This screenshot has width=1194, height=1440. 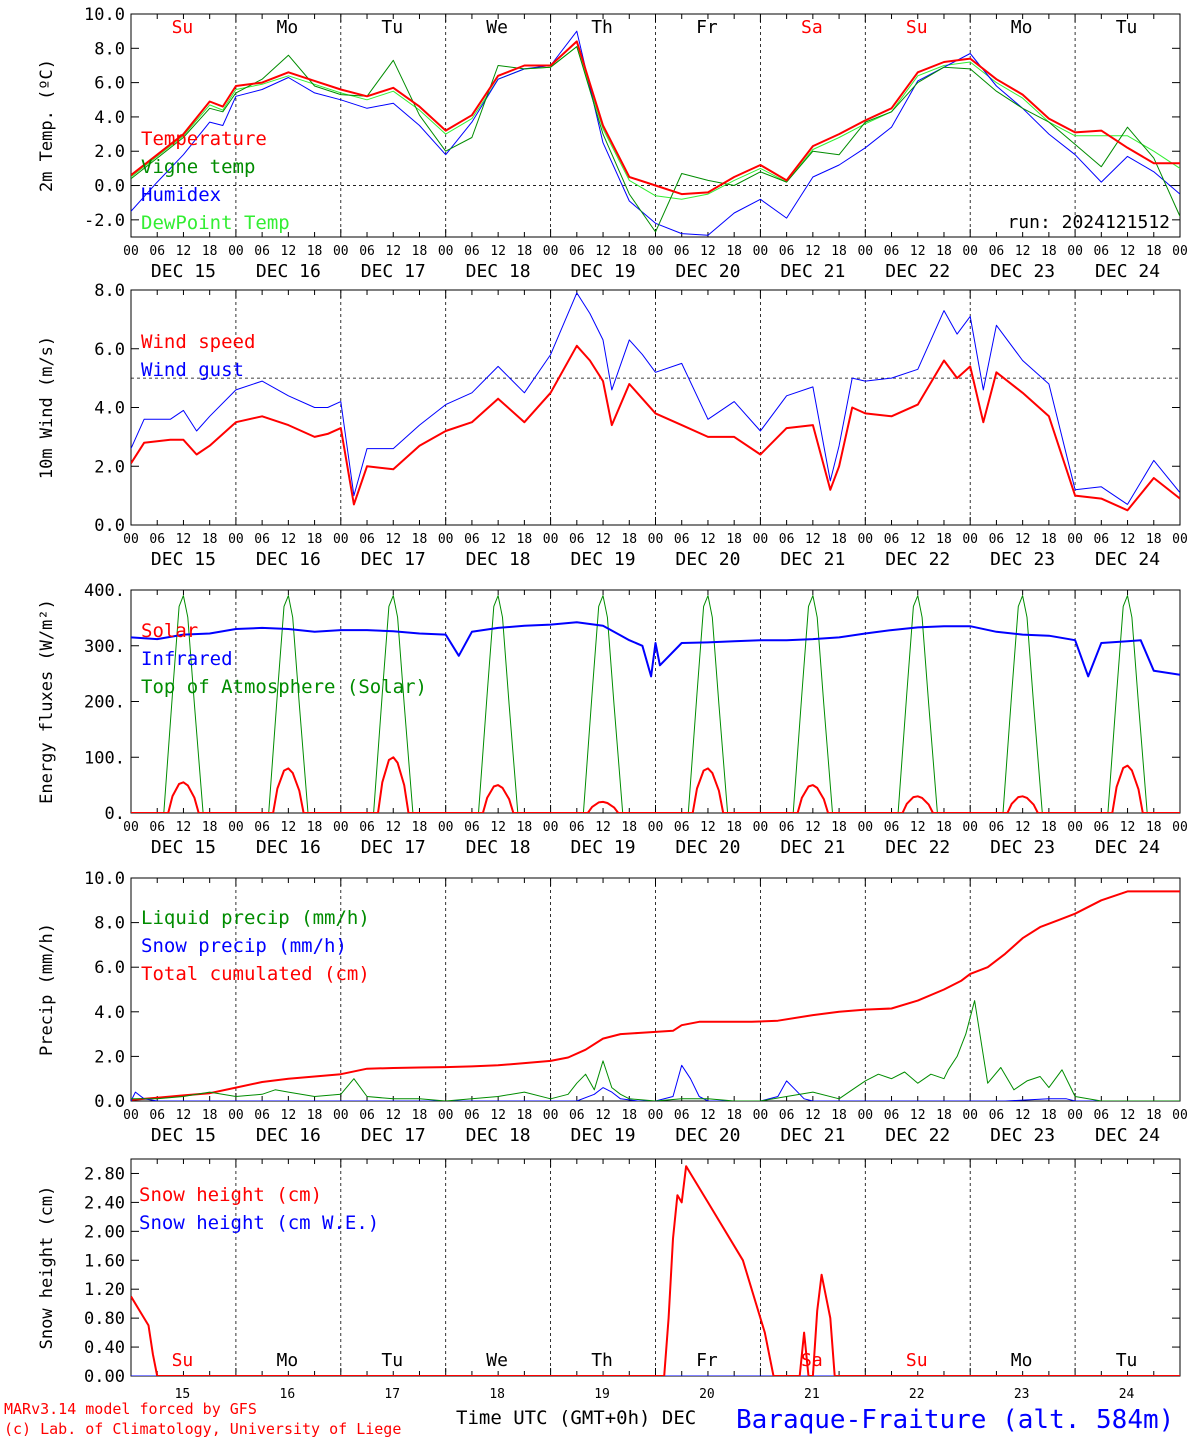 What do you see at coordinates (109, 409) in the screenshot?
I see `y-tick-label: 4.0` at bounding box center [109, 409].